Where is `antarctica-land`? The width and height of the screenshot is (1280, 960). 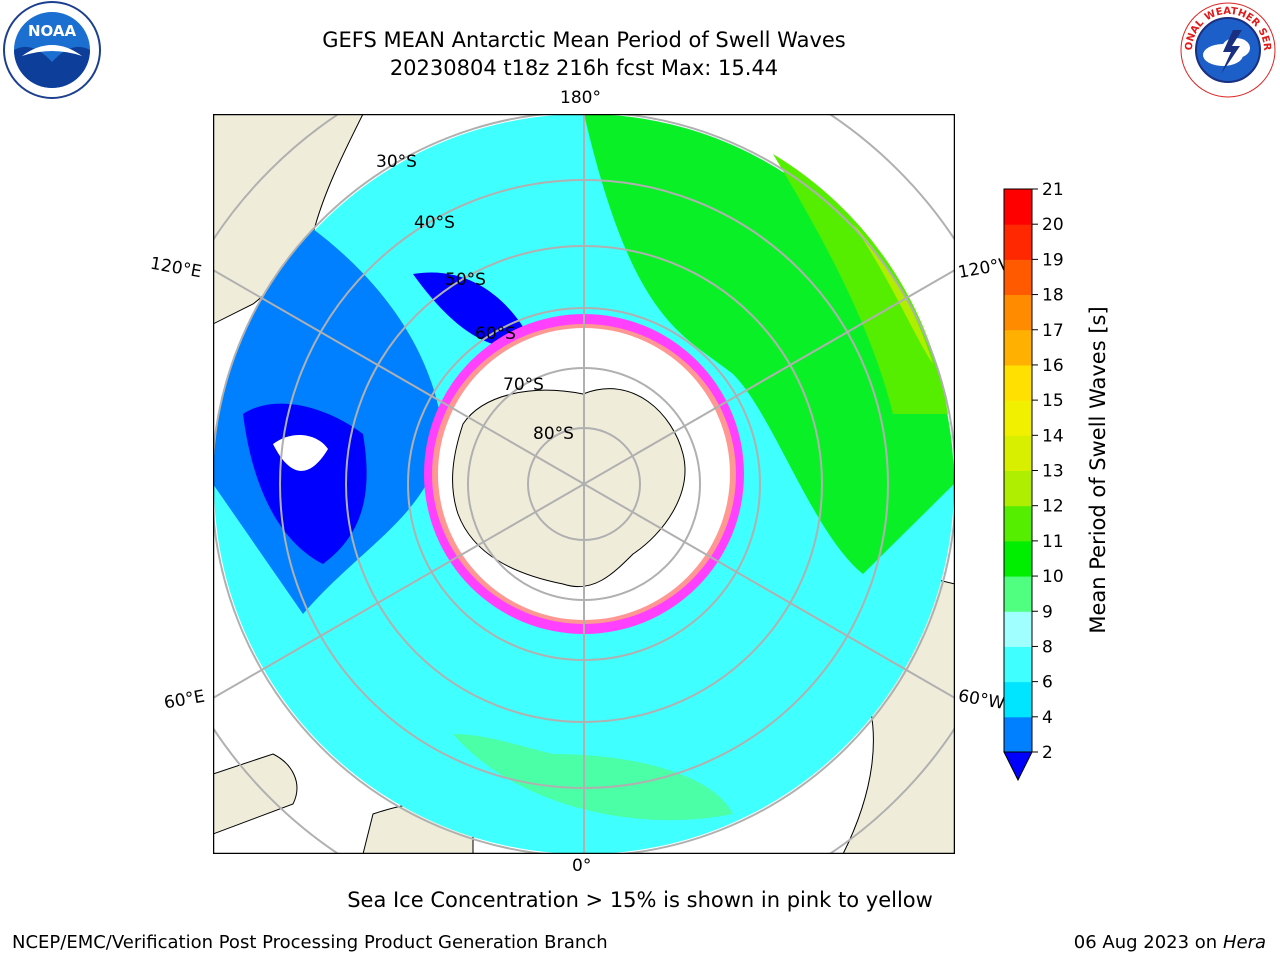
antarctica-land is located at coordinates (569, 488).